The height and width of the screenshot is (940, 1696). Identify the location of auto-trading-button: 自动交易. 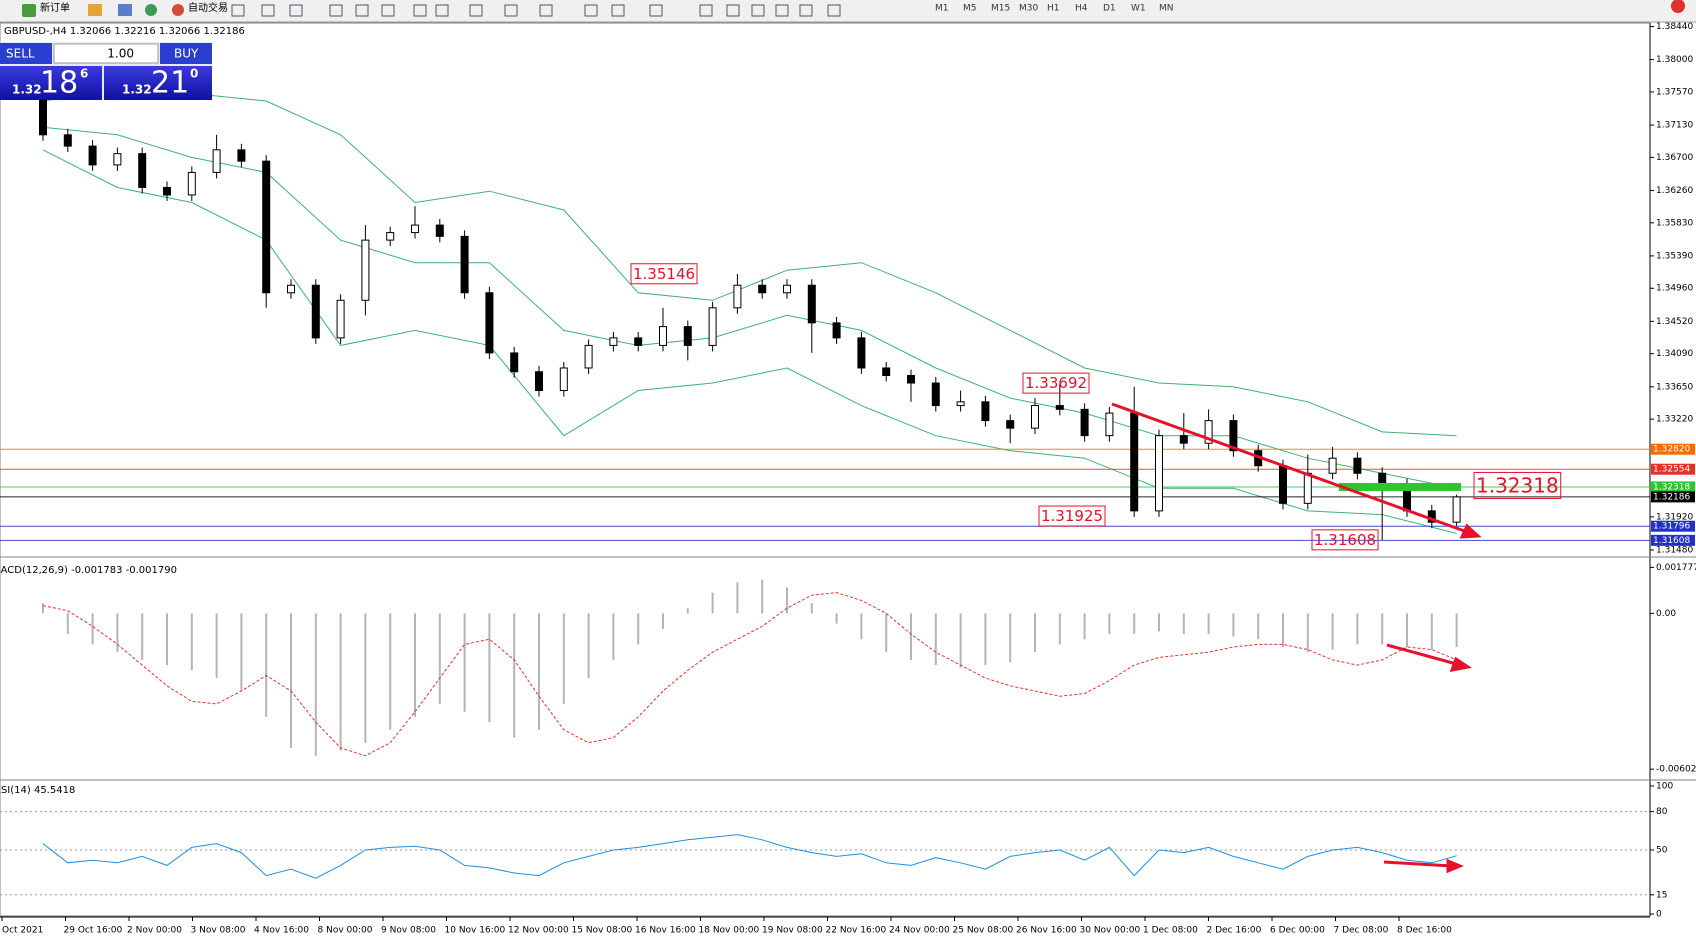
(200, 8).